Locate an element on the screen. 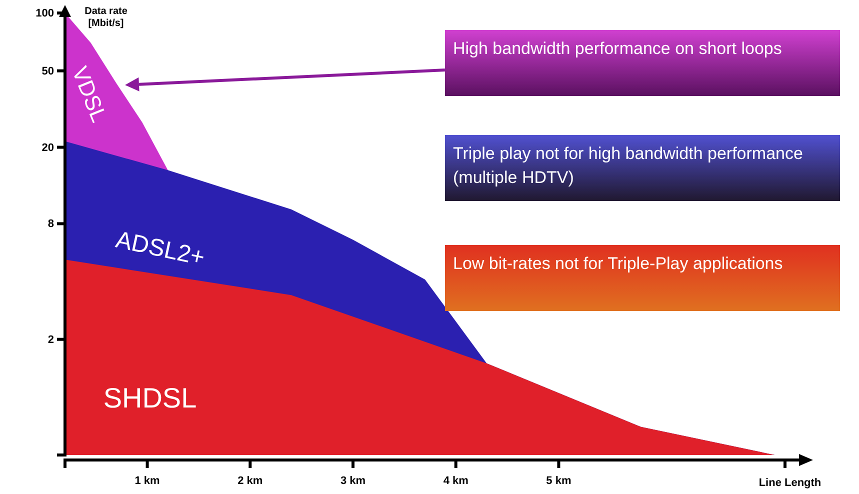 This screenshot has height=494, width=859. annotation: Low bit-rates not for Triple-Play applications is located at coordinates (618, 263).